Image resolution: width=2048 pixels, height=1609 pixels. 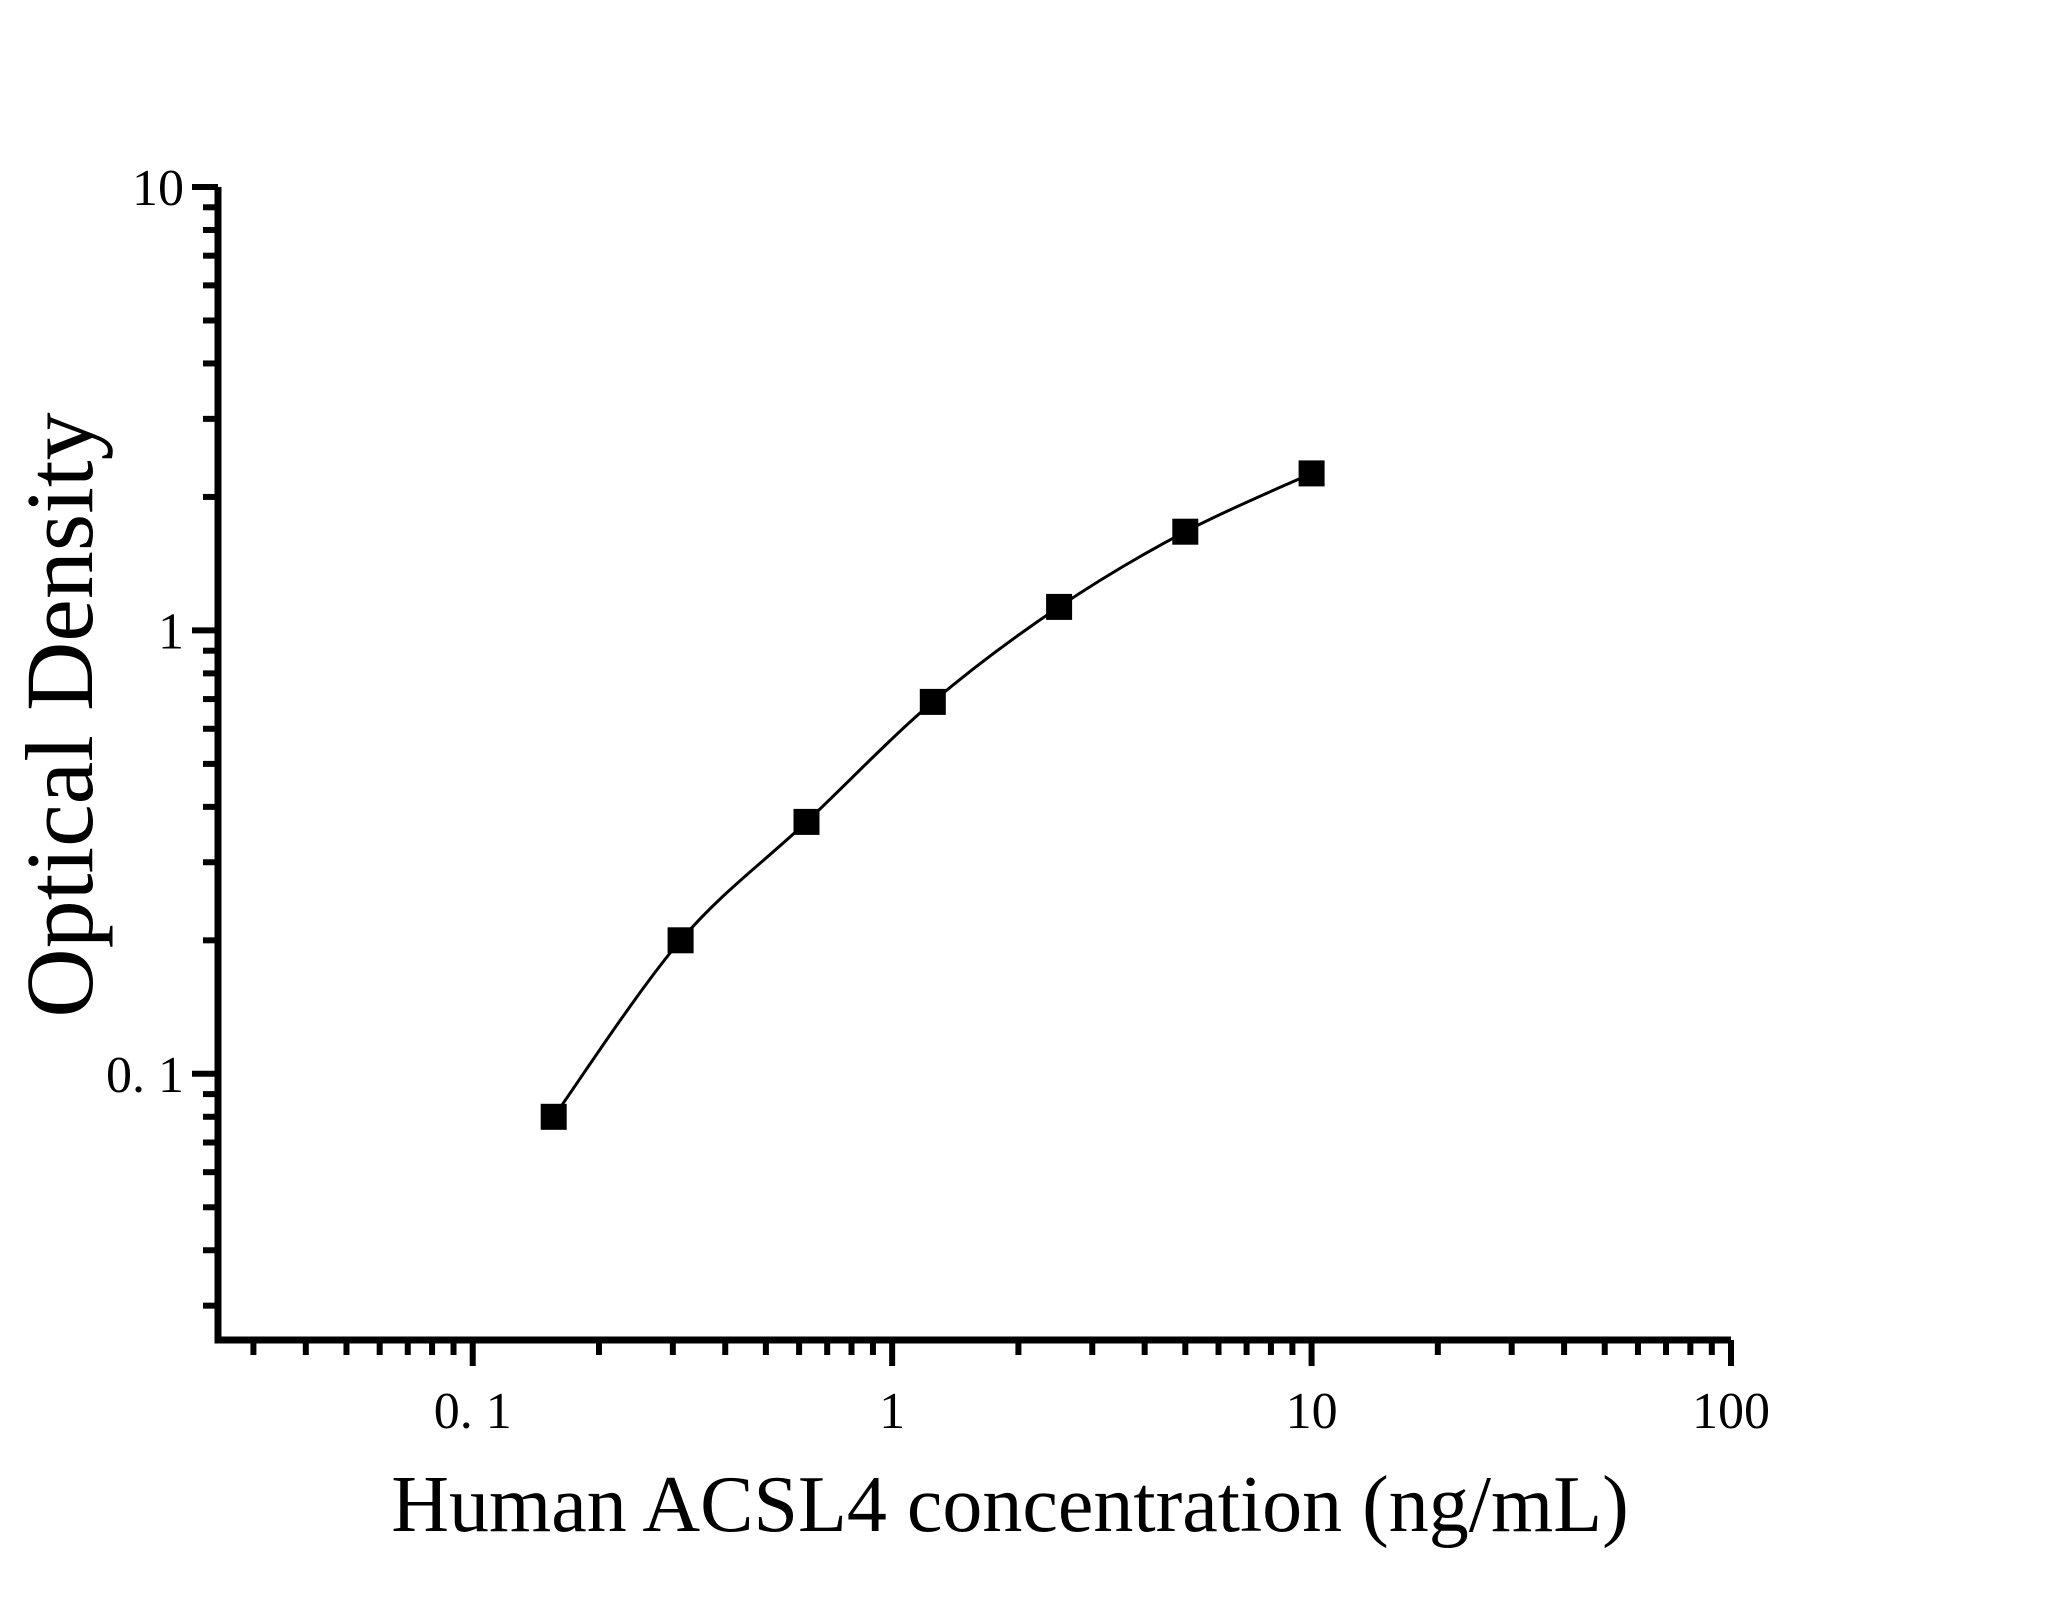 What do you see at coordinates (892, 1411) in the screenshot?
I see `x-tick-label: 1` at bounding box center [892, 1411].